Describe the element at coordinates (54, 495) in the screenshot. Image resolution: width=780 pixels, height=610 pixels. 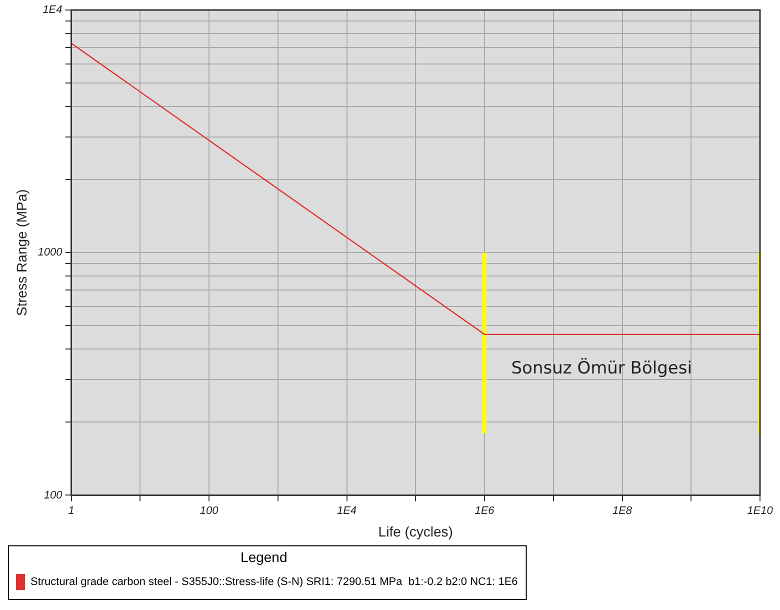
I see `y-tick-label: 100` at that location.